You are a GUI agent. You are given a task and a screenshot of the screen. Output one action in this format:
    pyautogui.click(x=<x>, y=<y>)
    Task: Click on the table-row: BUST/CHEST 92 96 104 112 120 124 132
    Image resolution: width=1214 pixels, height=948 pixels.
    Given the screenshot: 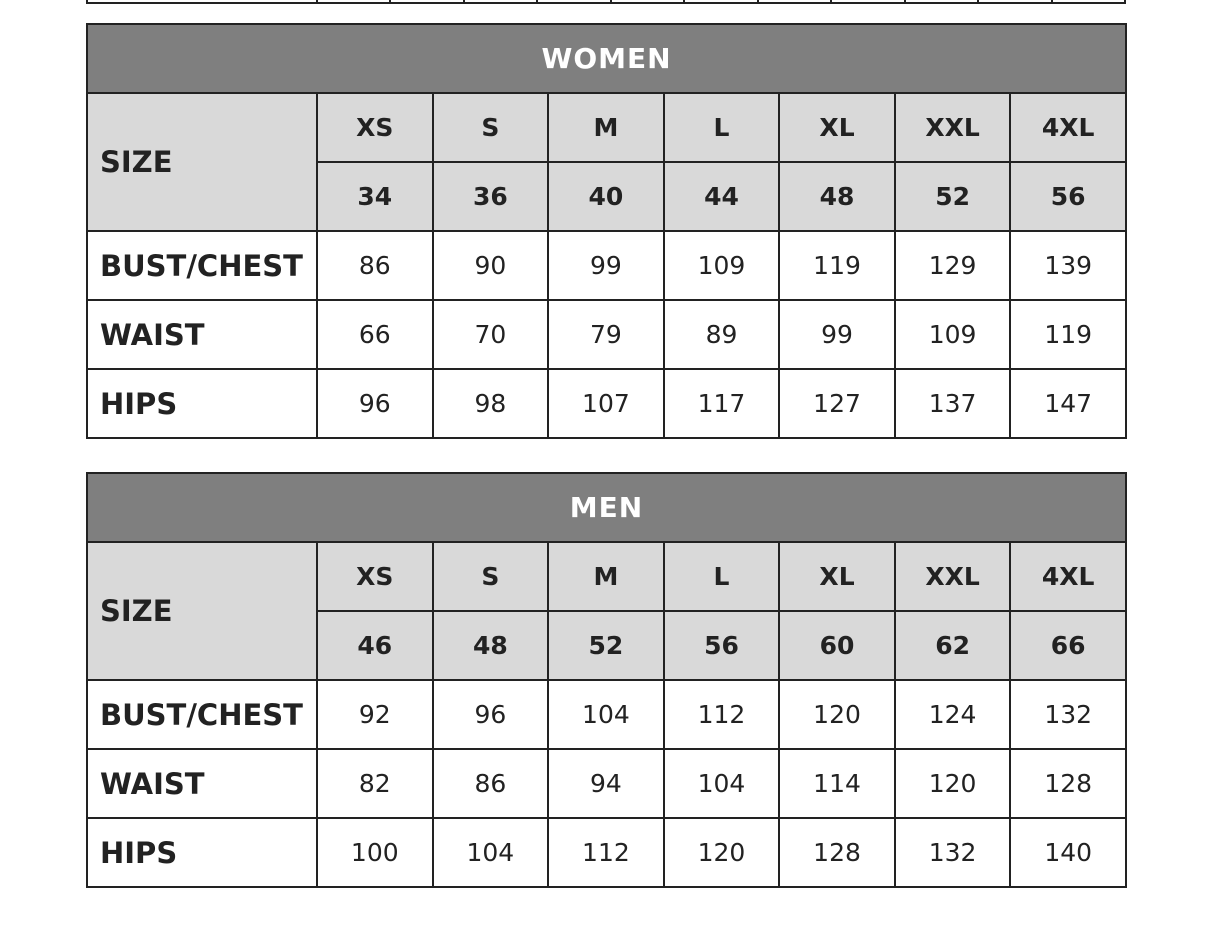 What is the action you would take?
    pyautogui.click(x=606, y=714)
    